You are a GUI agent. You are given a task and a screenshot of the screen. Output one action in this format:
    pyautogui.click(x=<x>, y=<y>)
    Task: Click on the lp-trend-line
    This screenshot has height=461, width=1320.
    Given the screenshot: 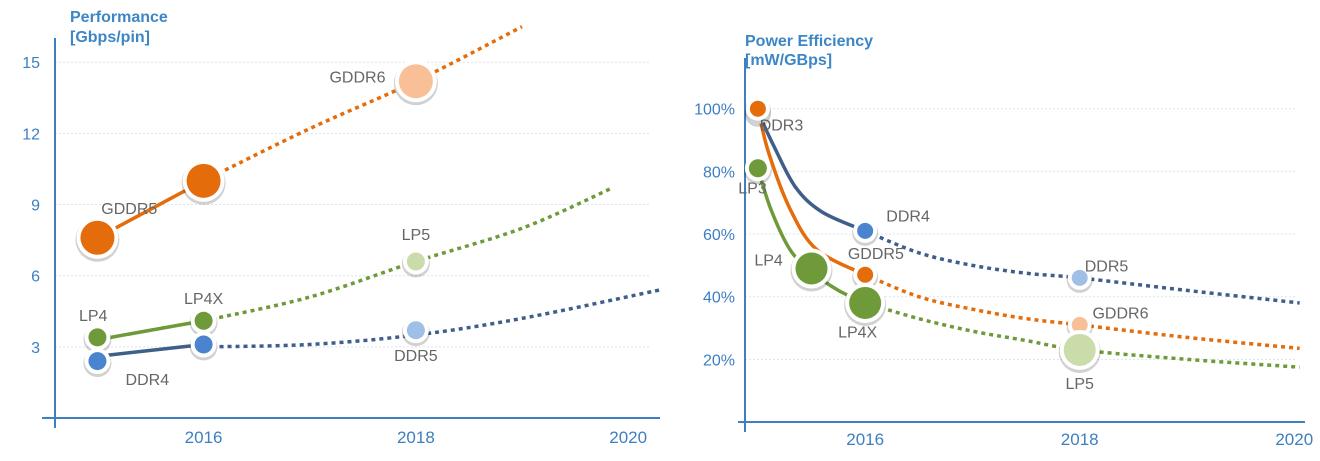 What is the action you would take?
    pyautogui.click(x=150, y=330)
    